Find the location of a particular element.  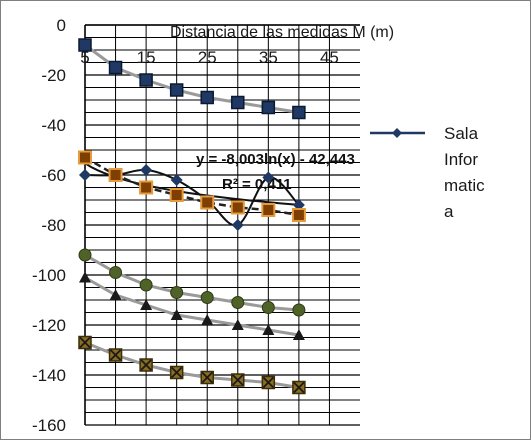

y-tick-label: 0 is located at coordinates (61, 25).